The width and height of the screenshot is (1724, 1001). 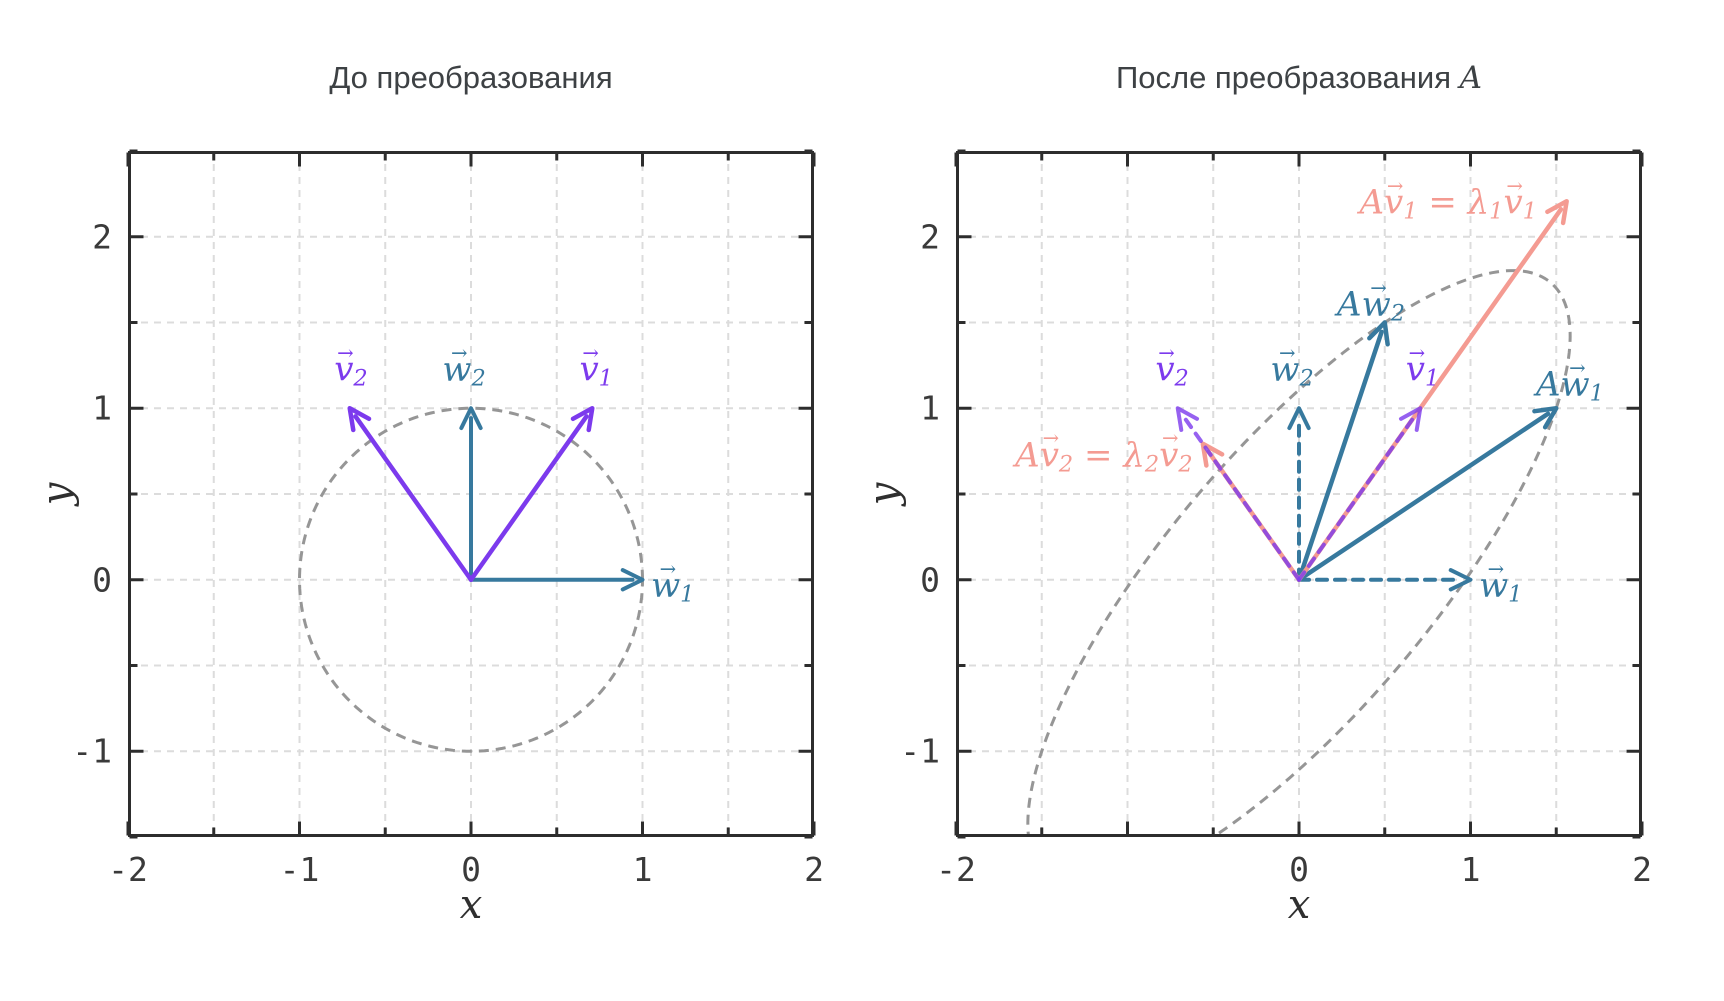 I want to click on vector-Aw2, so click(x=1343, y=451).